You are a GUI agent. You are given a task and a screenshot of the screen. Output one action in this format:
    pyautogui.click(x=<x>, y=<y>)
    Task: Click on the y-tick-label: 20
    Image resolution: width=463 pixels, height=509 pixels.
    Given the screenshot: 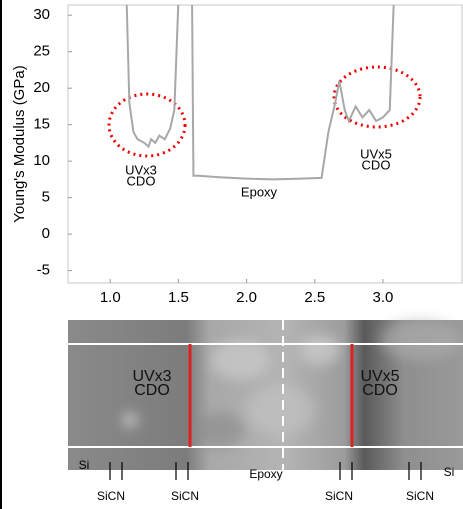 What is the action you would take?
    pyautogui.click(x=41, y=87)
    